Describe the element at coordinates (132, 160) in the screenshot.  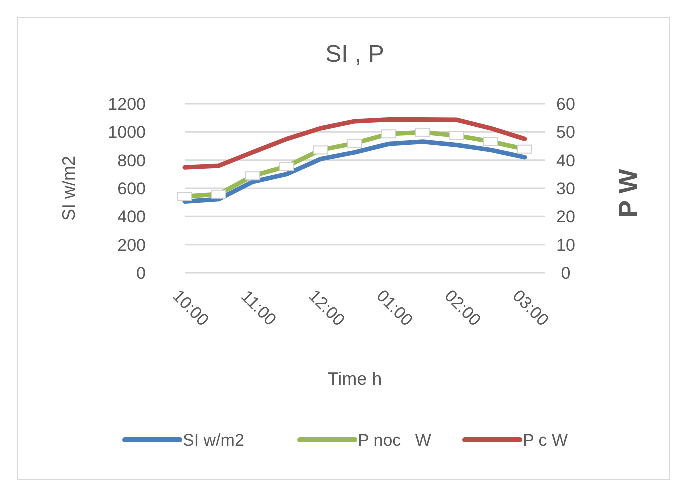
I see `y-tick-label: 800` at that location.